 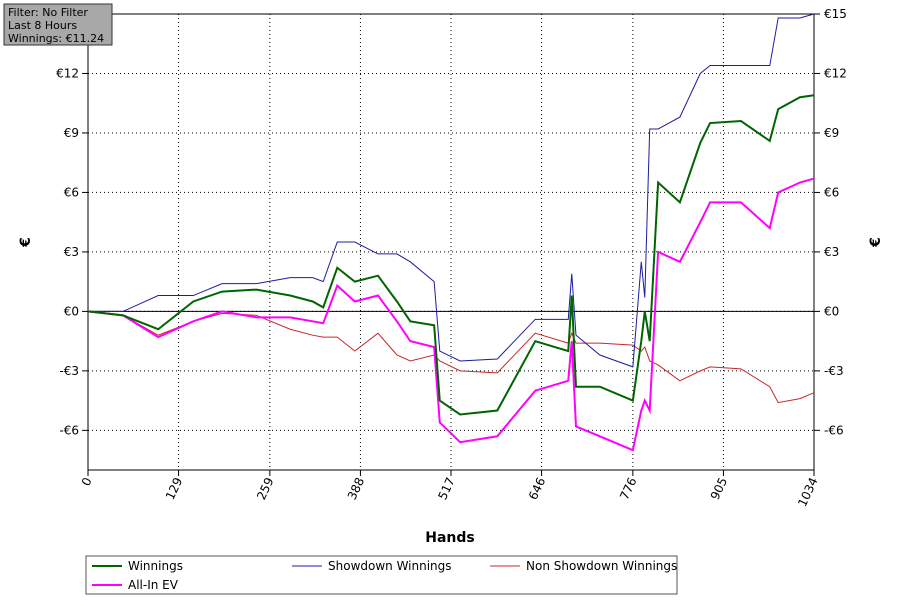 I want to click on x-tick-label: 388, so click(x=356, y=488).